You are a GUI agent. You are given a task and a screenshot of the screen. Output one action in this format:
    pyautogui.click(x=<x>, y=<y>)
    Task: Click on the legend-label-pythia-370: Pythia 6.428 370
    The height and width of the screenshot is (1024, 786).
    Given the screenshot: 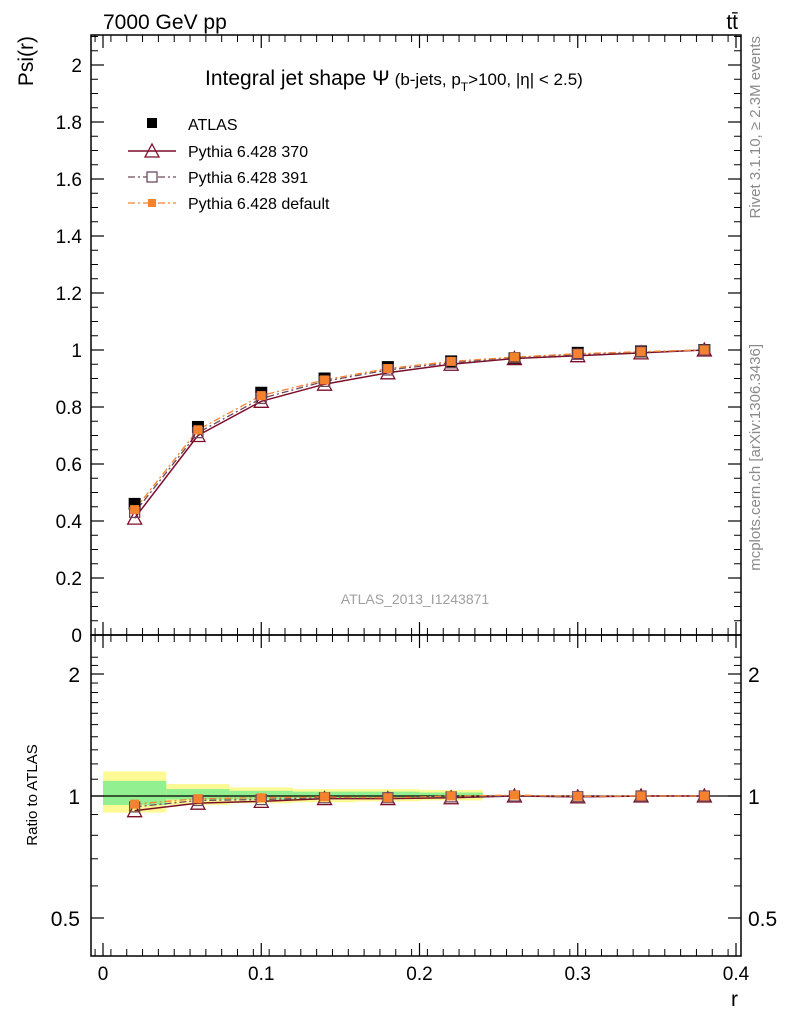 What is the action you would take?
    pyautogui.click(x=248, y=152)
    